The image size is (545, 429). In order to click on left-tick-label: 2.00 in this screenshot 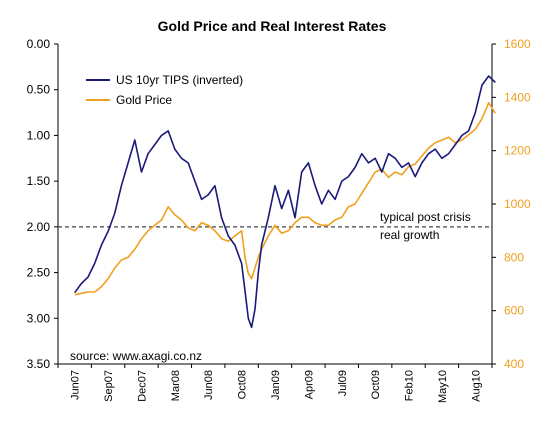, I will do `click(39, 227)`.